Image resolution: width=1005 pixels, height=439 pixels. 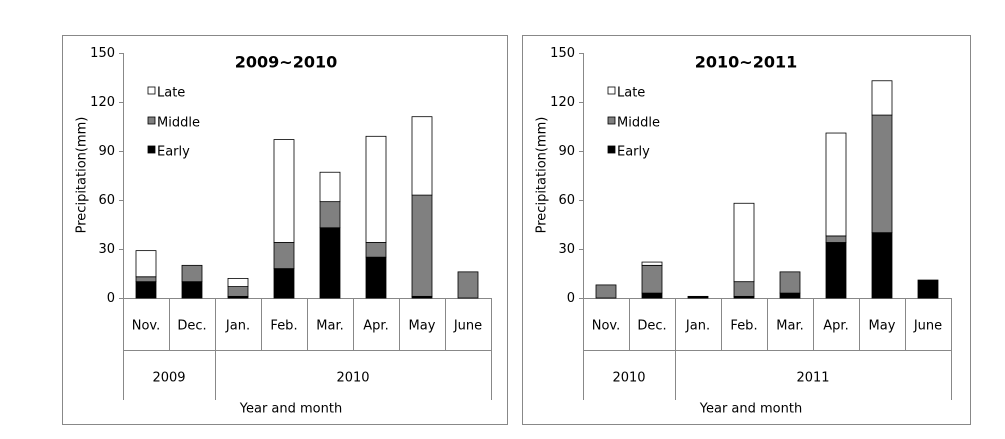 What do you see at coordinates (812, 378) in the screenshot?
I see `group-label: 2011` at bounding box center [812, 378].